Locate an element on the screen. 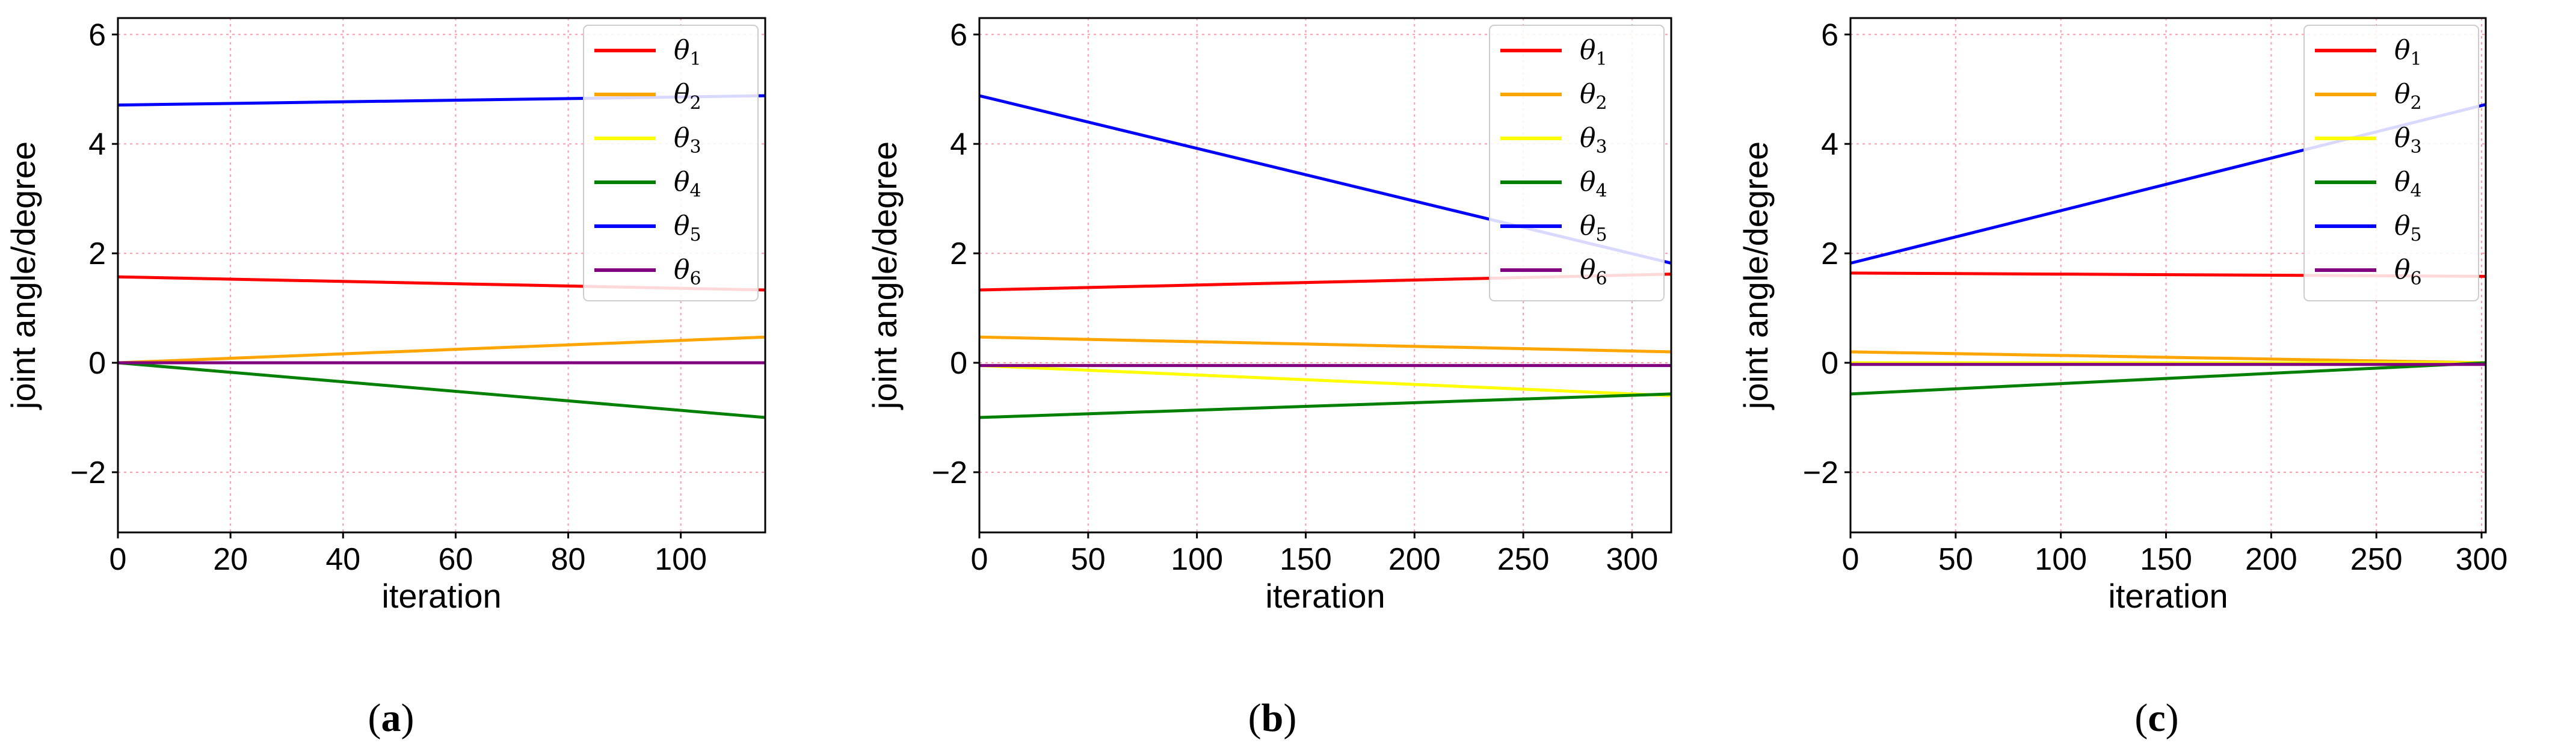 The image size is (2576, 755). x-tick-label: 40 is located at coordinates (342, 559).